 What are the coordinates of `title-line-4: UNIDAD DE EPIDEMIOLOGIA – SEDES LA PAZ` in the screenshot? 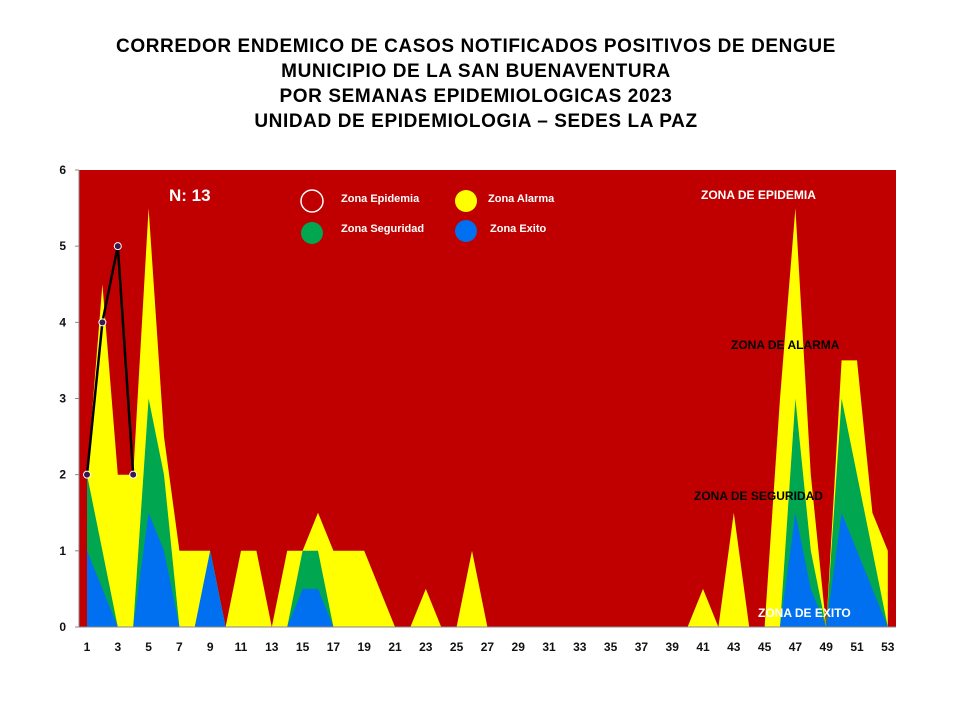 It's located at (476, 121).